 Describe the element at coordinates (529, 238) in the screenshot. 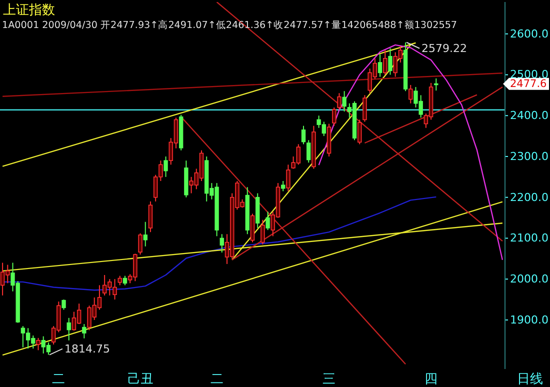

I see `y-tick-label: 2100.0` at that location.